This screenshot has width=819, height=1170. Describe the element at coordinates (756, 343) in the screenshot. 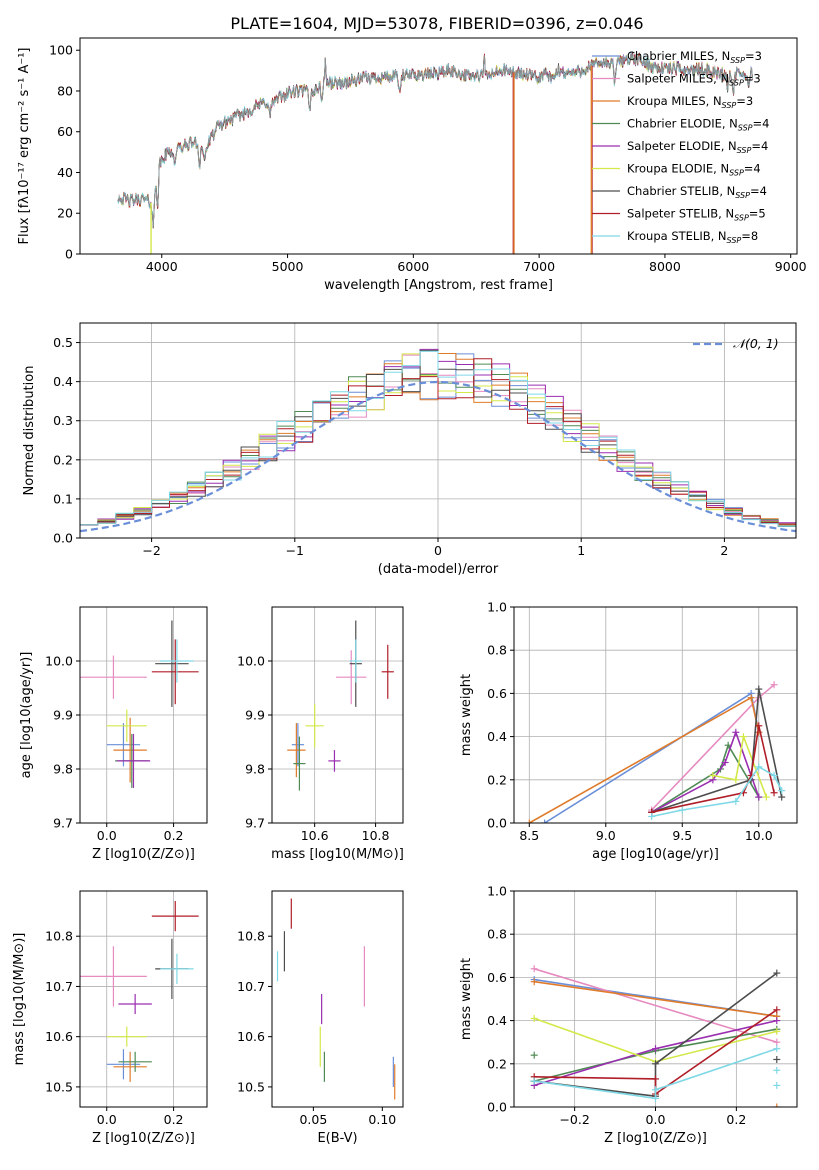

I see `legend-entry: 𝒩(0, 1)` at that location.